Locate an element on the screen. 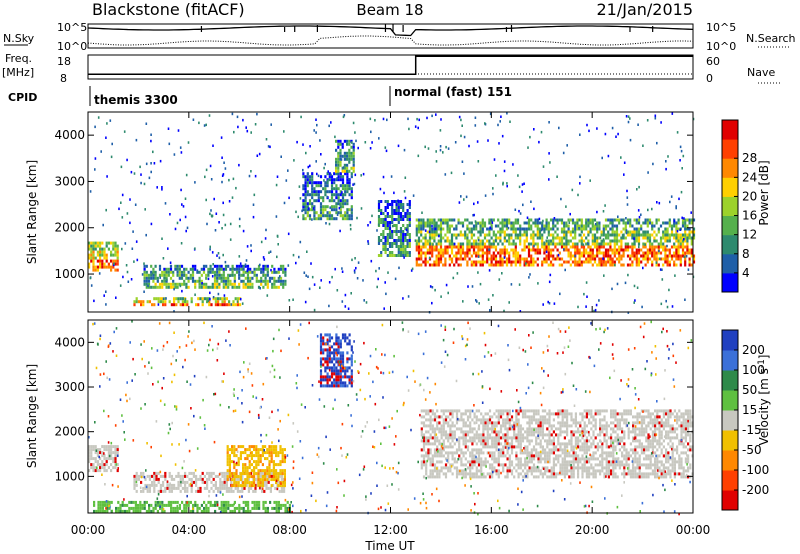 This screenshot has width=800, height=554. colorbar-swatch is located at coordinates (730, 130).